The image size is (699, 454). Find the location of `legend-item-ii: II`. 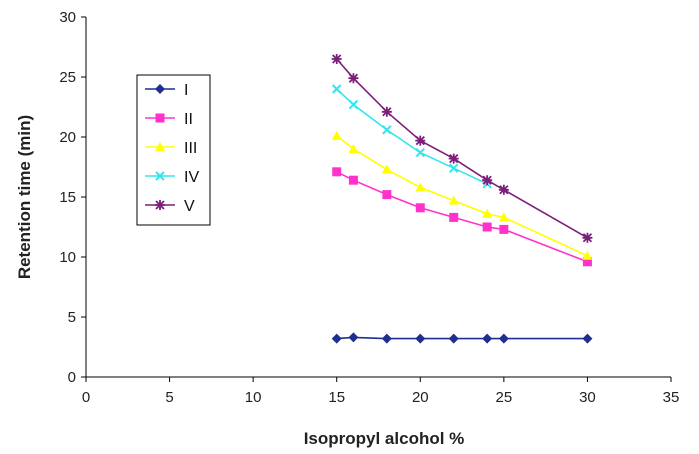

legend-item-ii: II is located at coordinates (169, 119).